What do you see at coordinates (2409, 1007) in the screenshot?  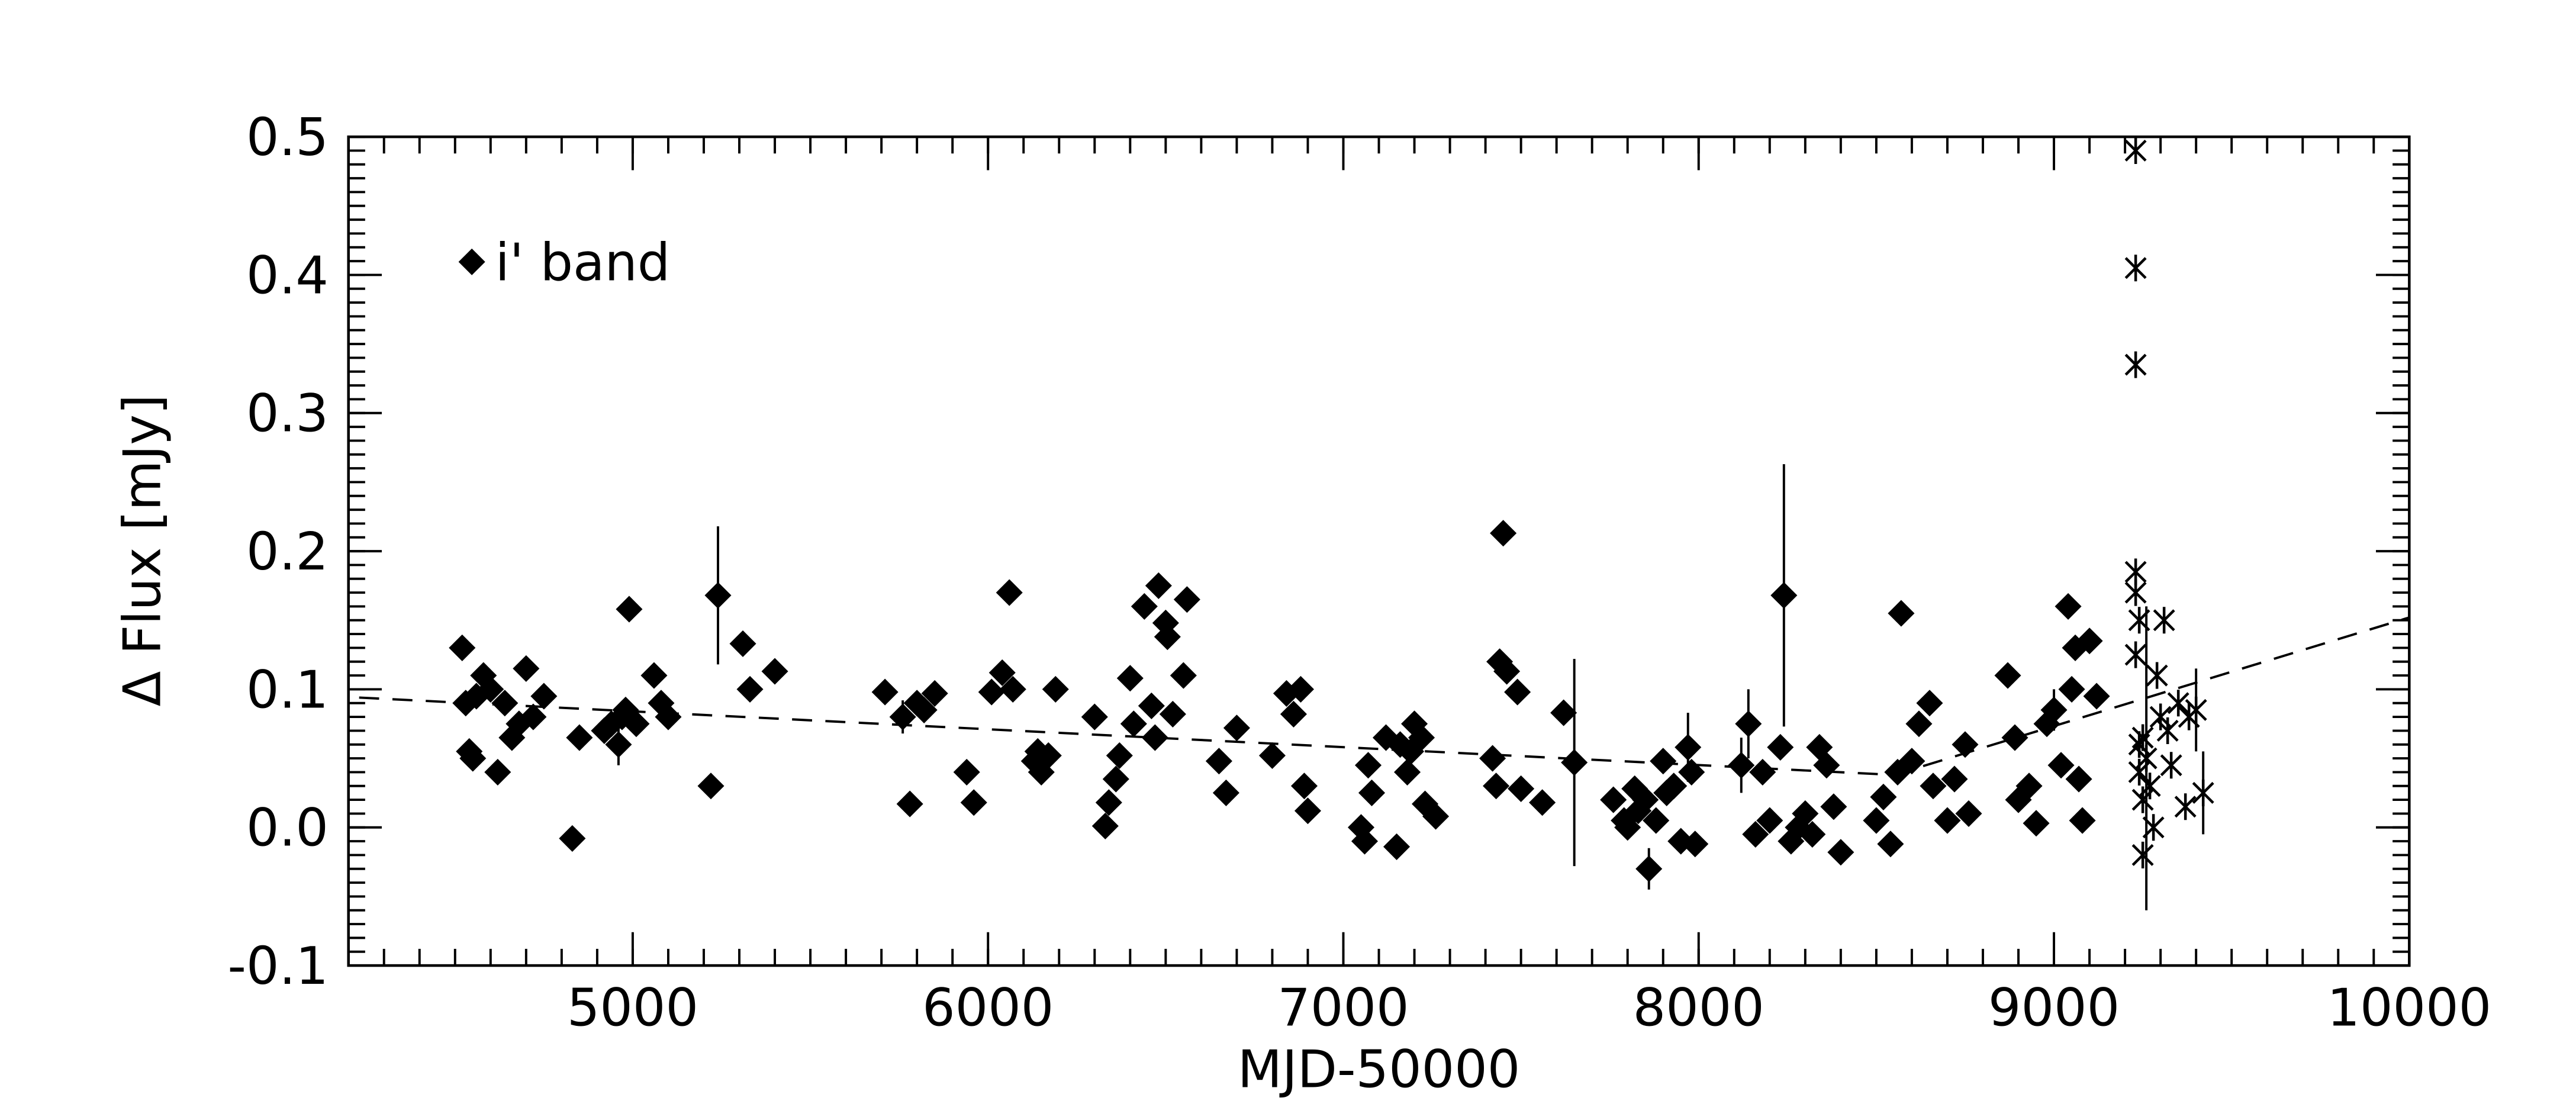 I see `x-tick-label: 10000` at bounding box center [2409, 1007].